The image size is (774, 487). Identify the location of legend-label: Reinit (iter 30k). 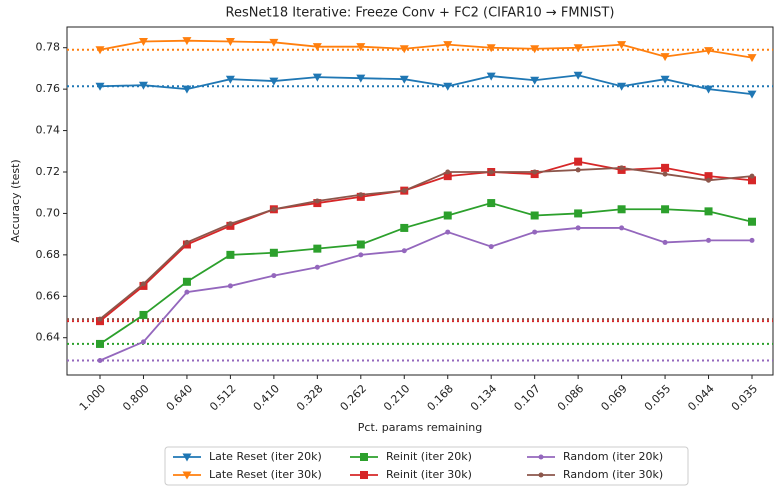
(429, 474).